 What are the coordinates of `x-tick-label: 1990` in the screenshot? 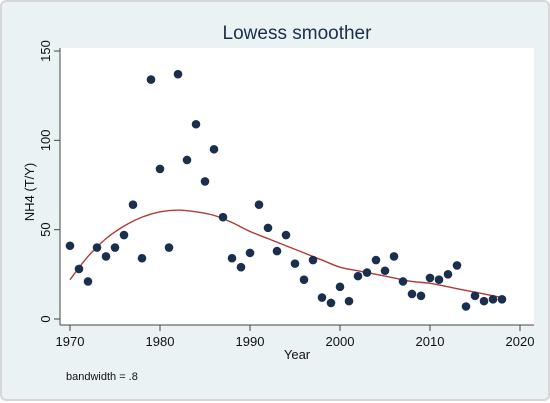 It's located at (250, 341).